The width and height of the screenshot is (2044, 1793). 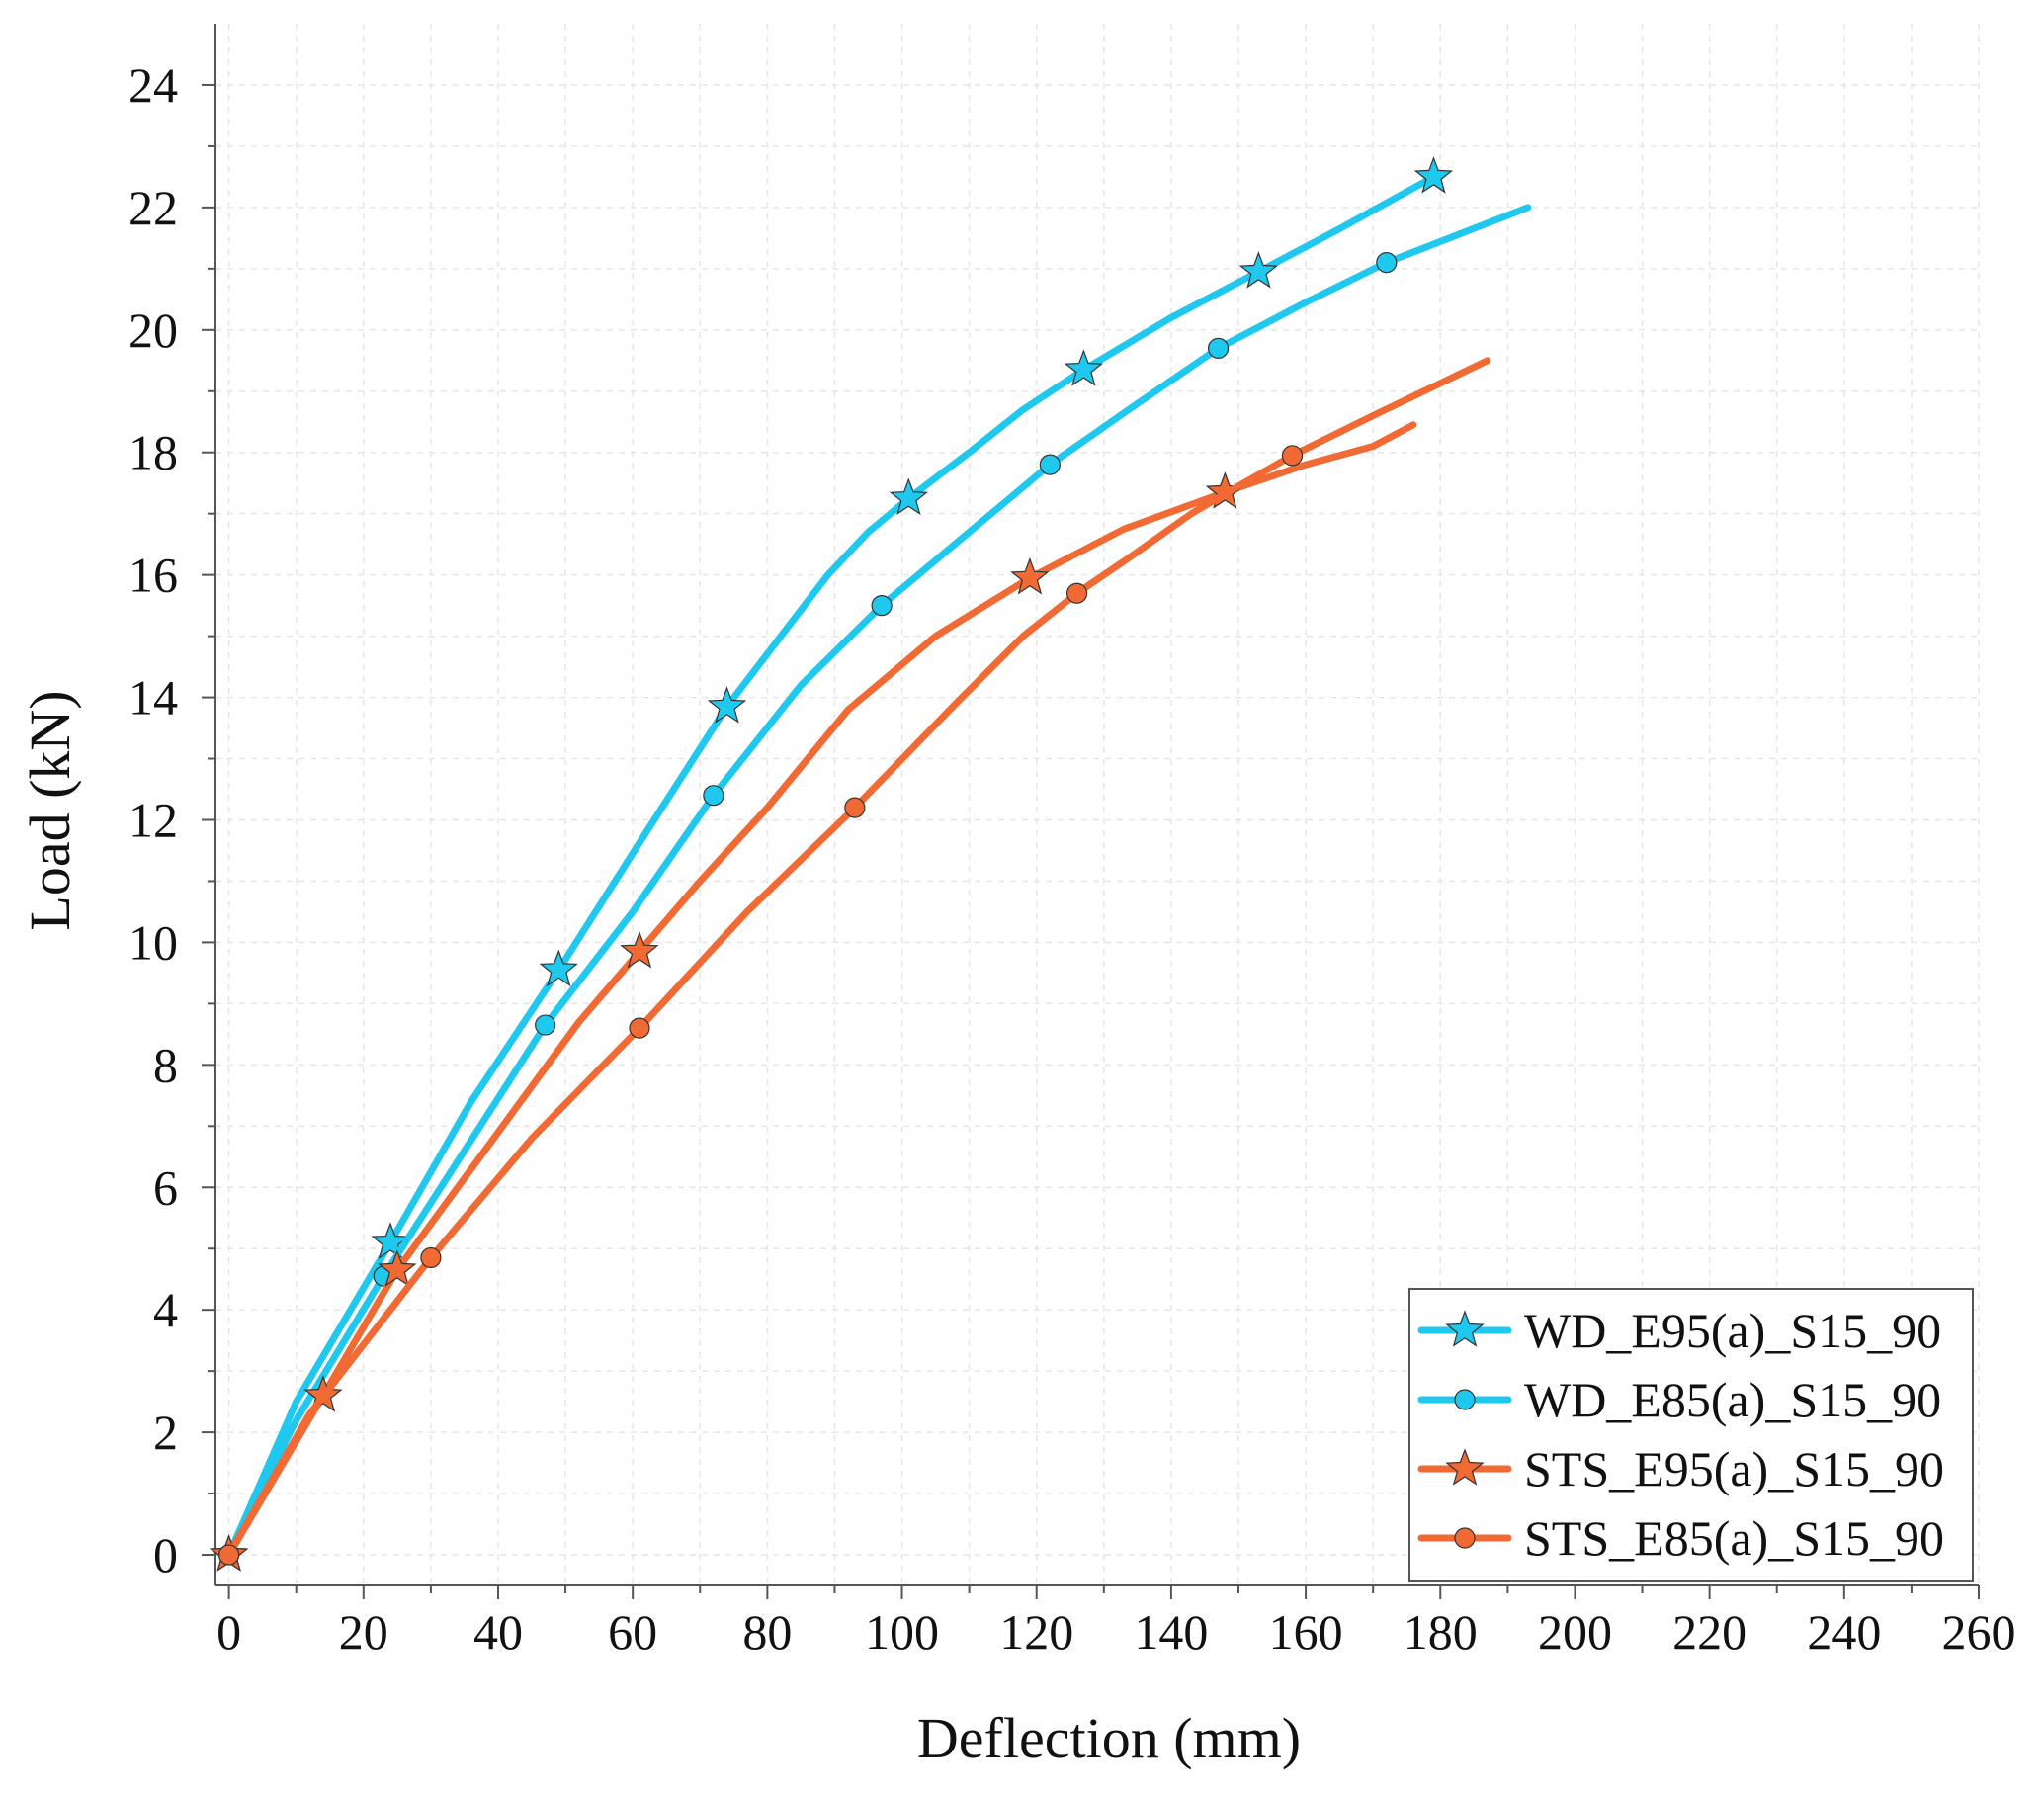 What do you see at coordinates (166, 1554) in the screenshot?
I see `y-tick-label: 0` at bounding box center [166, 1554].